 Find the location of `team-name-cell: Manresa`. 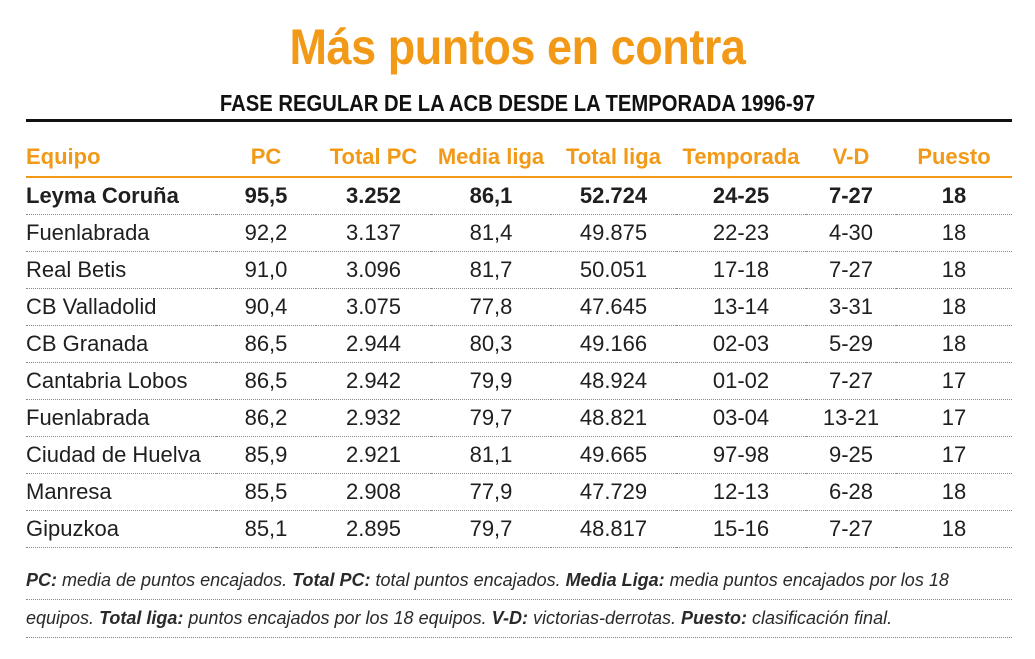

team-name-cell: Manresa is located at coordinates (121, 492).